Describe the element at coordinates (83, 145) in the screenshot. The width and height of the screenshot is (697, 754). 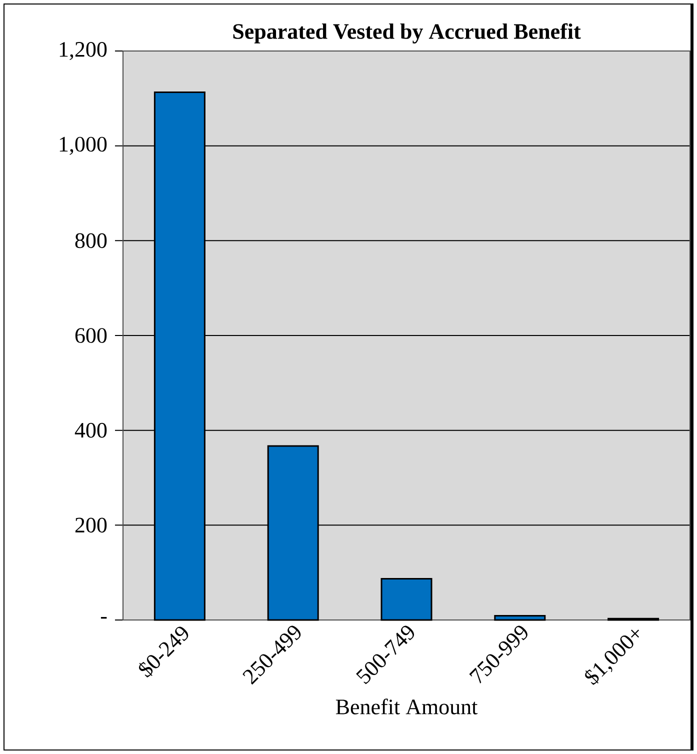
I see `y-tick-label: 1,000` at that location.